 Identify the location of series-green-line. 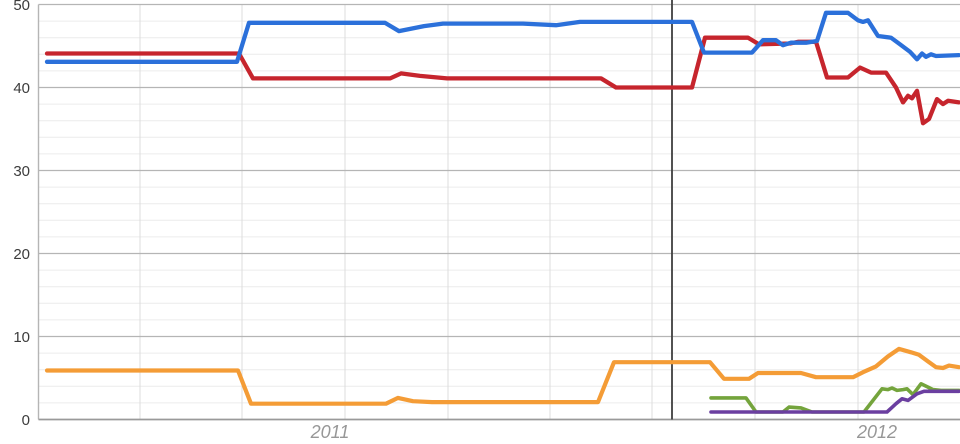
(834, 397).